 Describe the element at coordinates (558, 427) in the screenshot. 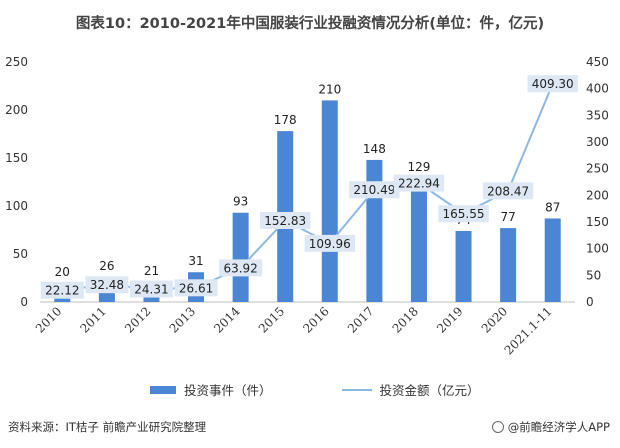

I see `brand-label: @前瞻经济学人APP` at that location.